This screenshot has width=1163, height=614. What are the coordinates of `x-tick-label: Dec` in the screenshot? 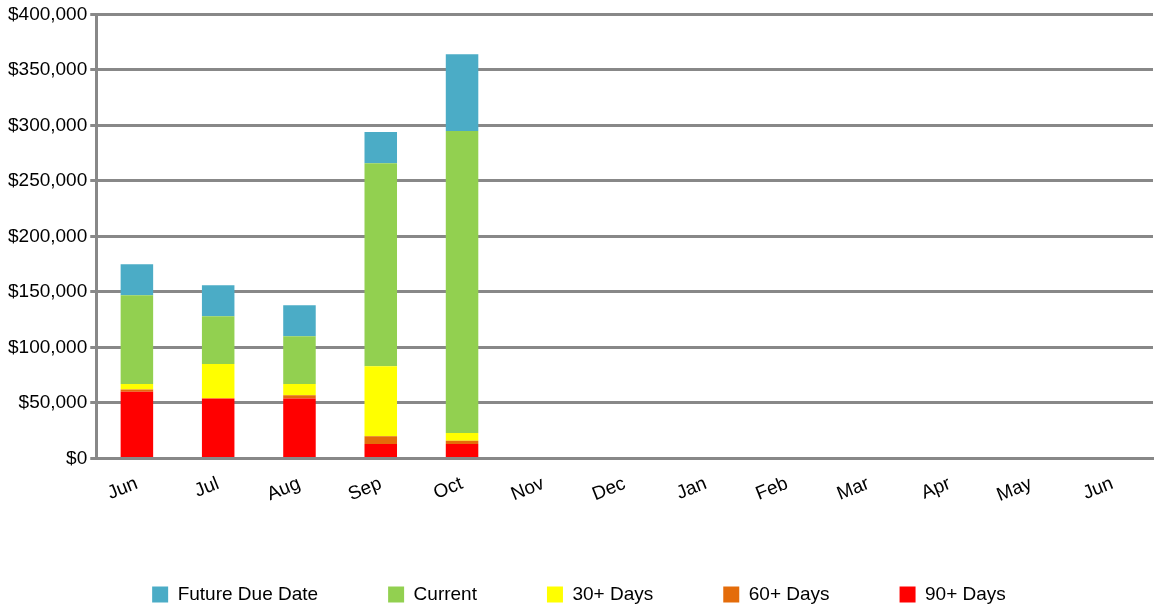 It's located at (608, 488).